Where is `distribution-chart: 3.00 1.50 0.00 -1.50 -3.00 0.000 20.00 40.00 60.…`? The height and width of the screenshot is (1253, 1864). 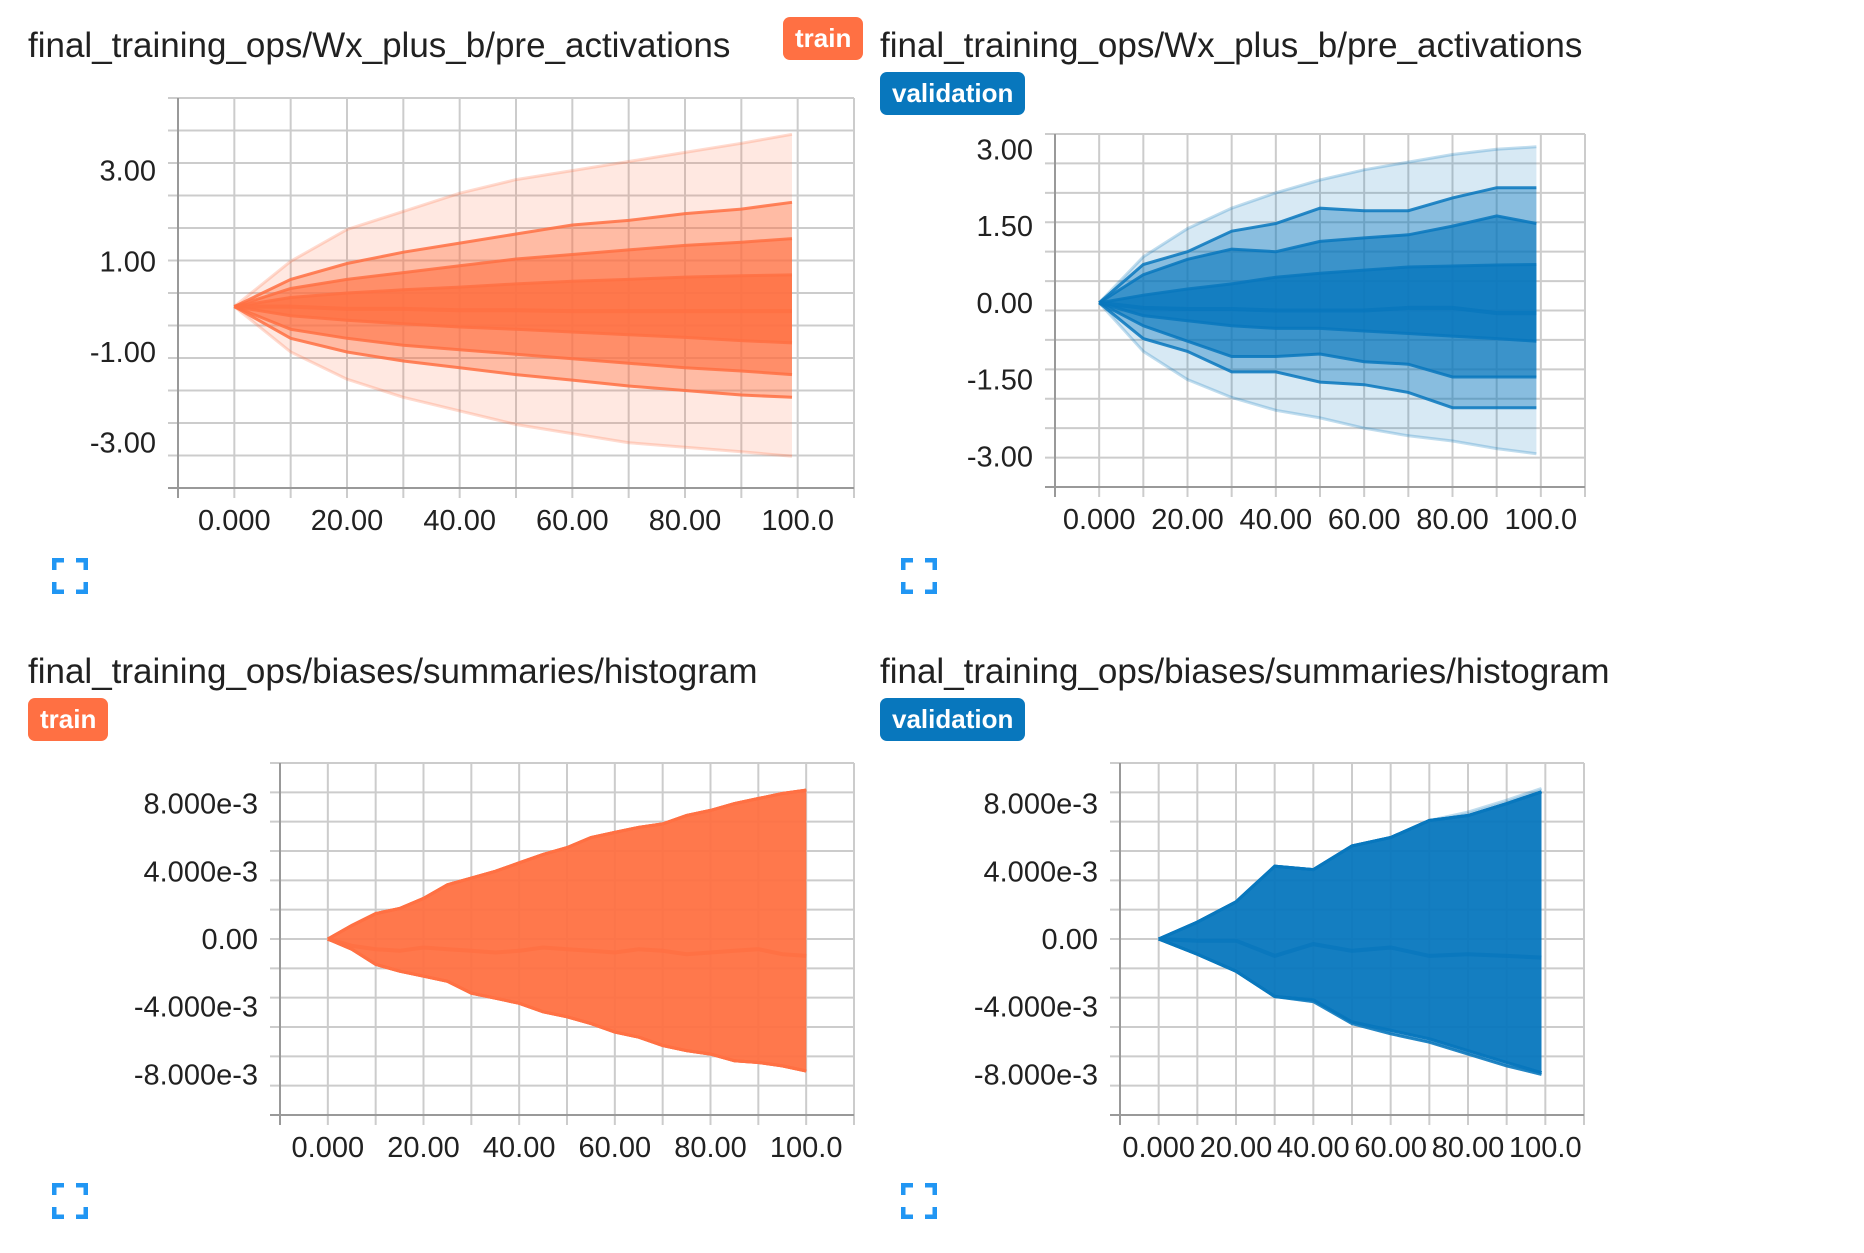
distribution-chart: 3.00 1.50 0.00 -1.50 -3.00 0.000 20.00 40.00 60.… is located at coordinates (1276, 334).